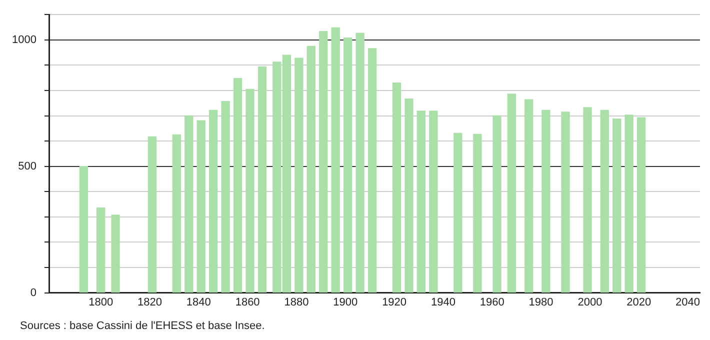 The height and width of the screenshot is (340, 710). I want to click on source-note: Sources : base Cassini de l'EHESS et base Insee., so click(142, 326).